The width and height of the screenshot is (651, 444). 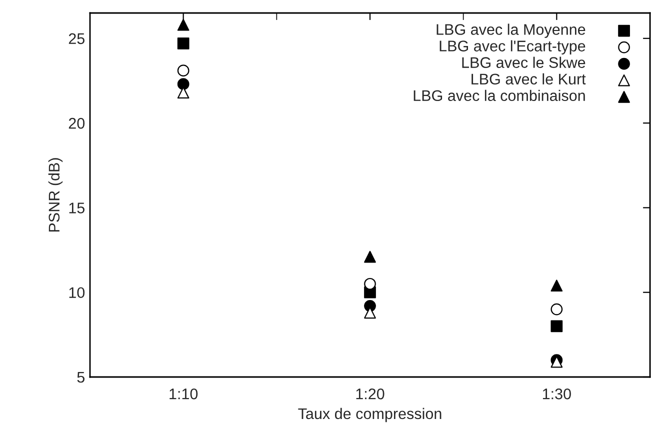 What do you see at coordinates (184, 394) in the screenshot?
I see `x-tick-label: 1:10` at bounding box center [184, 394].